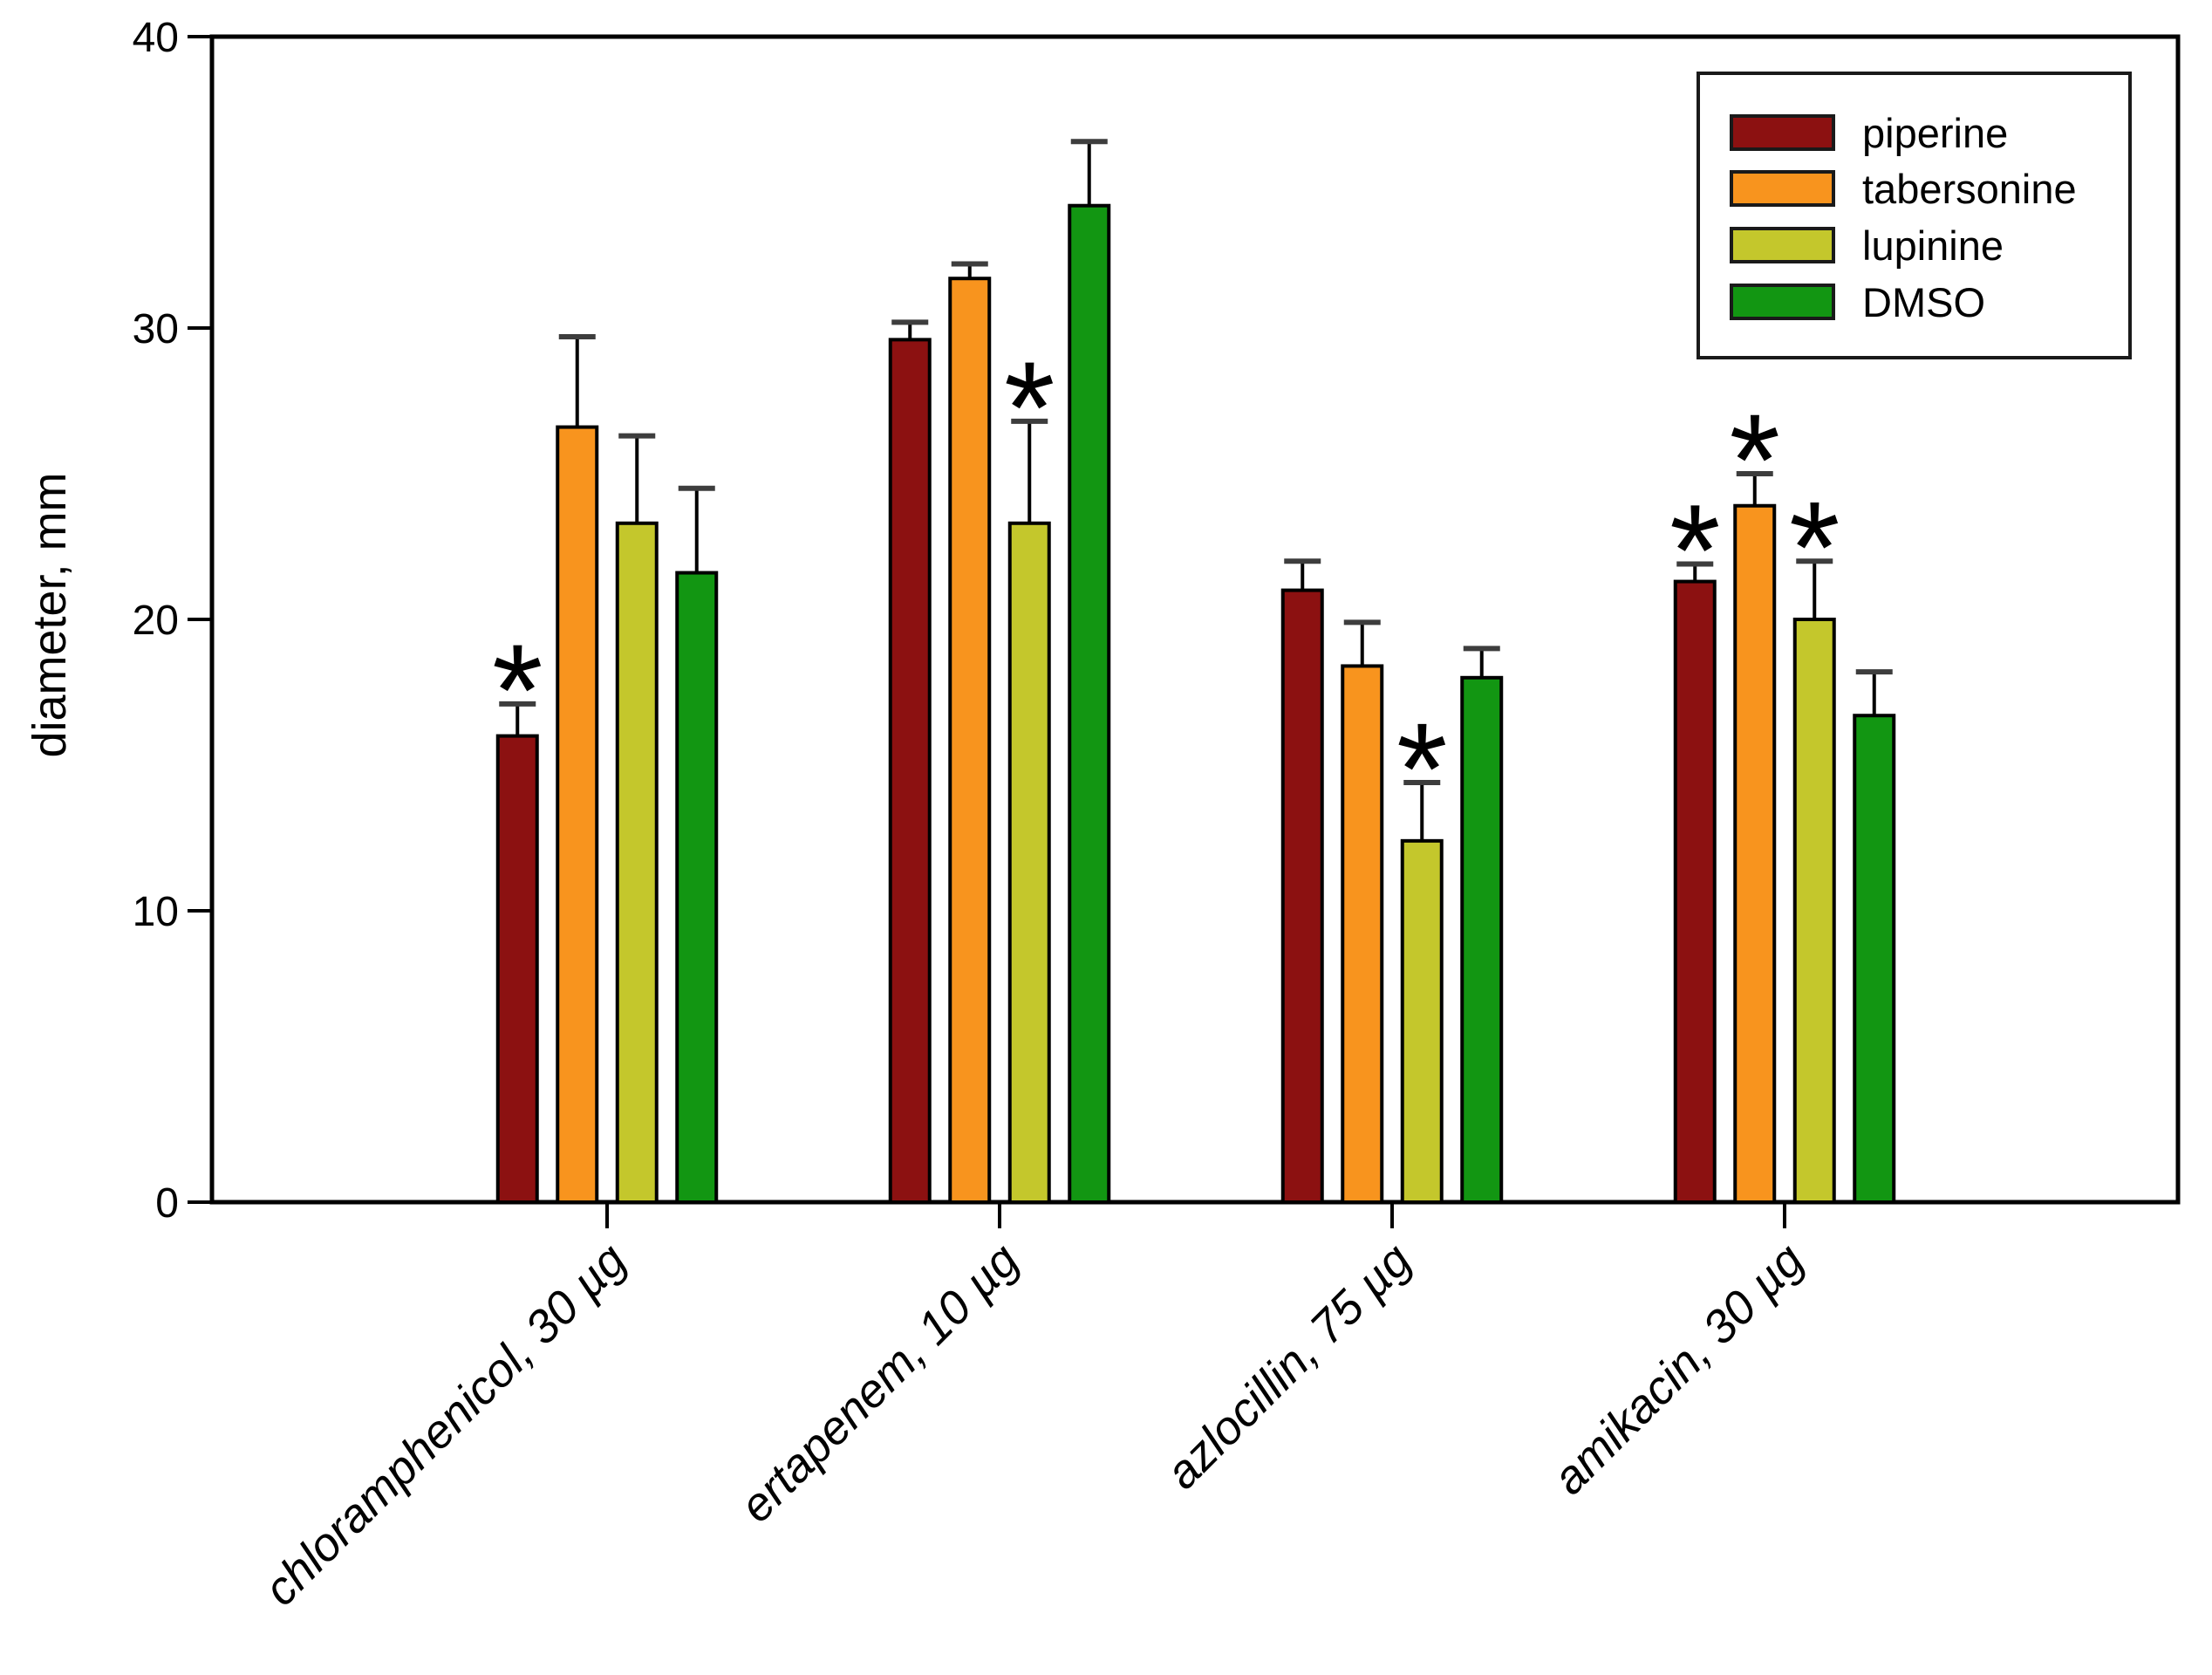  What do you see at coordinates (1782, 302) in the screenshot?
I see `legend-swatch-dmso` at bounding box center [1782, 302].